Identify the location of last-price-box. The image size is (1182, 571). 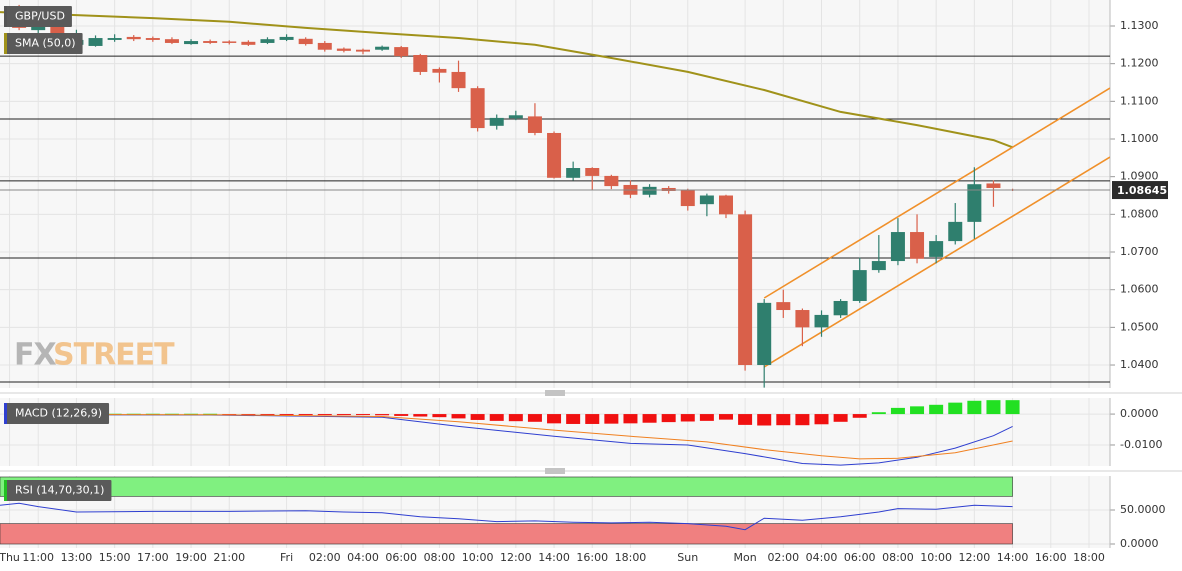
(1140, 190).